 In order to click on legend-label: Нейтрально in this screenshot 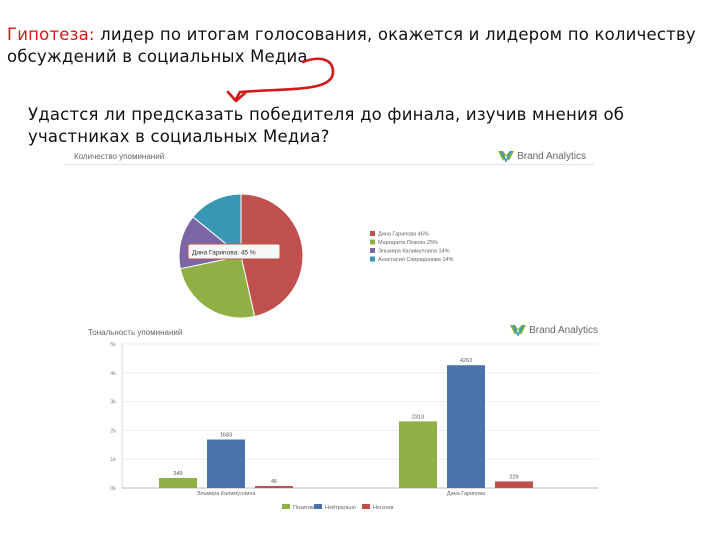, I will do `click(340, 507)`.